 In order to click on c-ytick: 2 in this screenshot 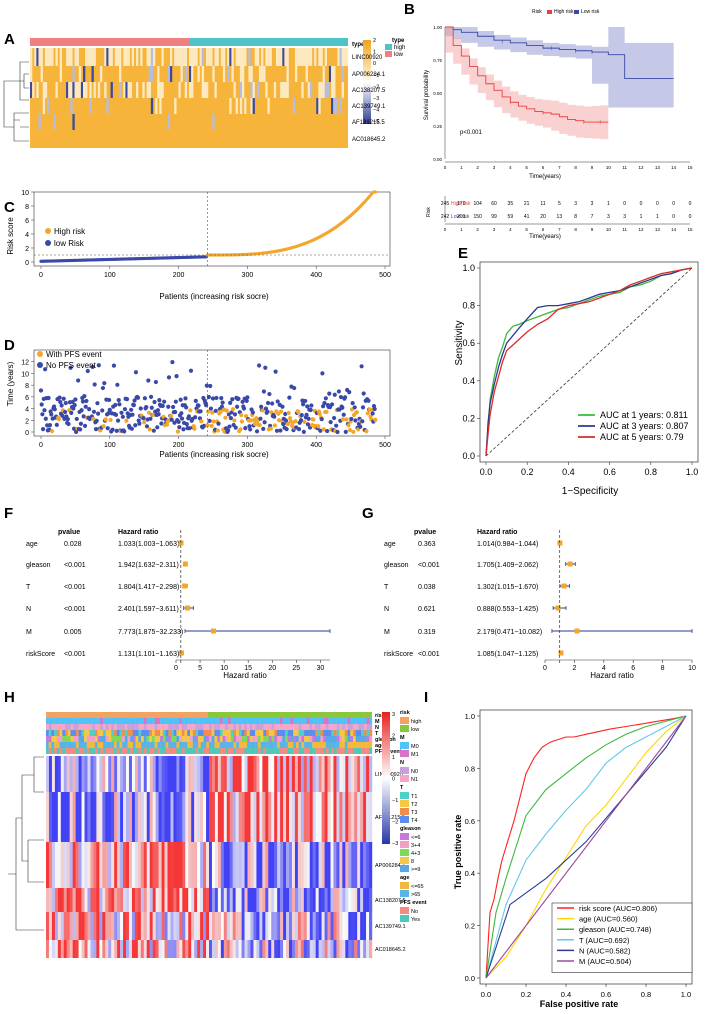, I will do `click(27, 249)`.